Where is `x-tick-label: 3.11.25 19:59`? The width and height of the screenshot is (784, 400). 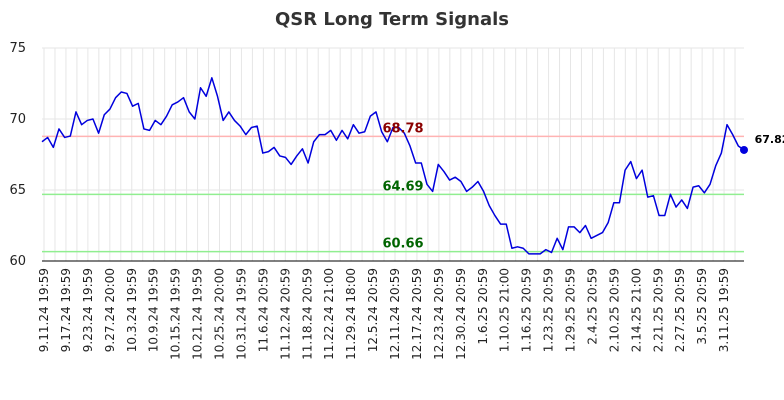 x-tick-label: 3.11.25 19:59 is located at coordinates (724, 310).